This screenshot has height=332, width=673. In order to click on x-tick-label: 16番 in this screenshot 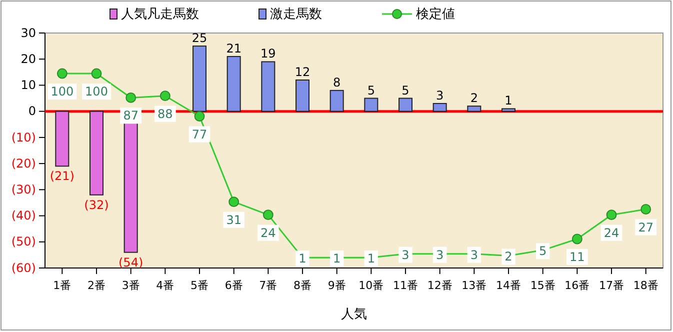, I will do `click(577, 285)`.